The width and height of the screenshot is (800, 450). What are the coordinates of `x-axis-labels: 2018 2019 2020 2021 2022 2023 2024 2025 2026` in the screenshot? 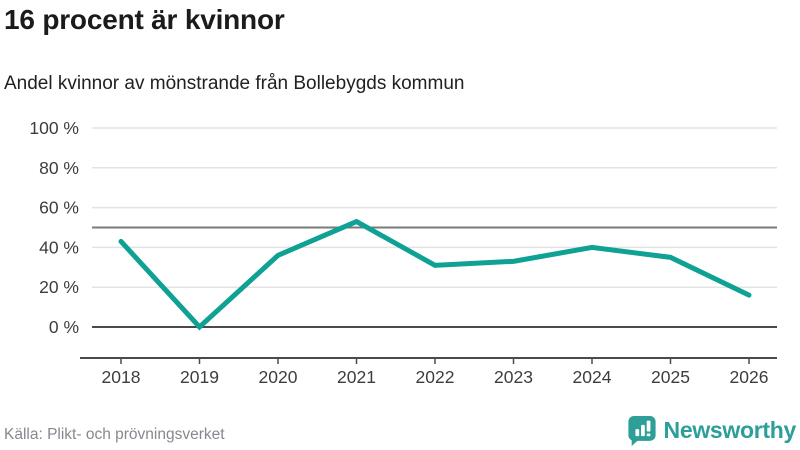 It's located at (435, 377).